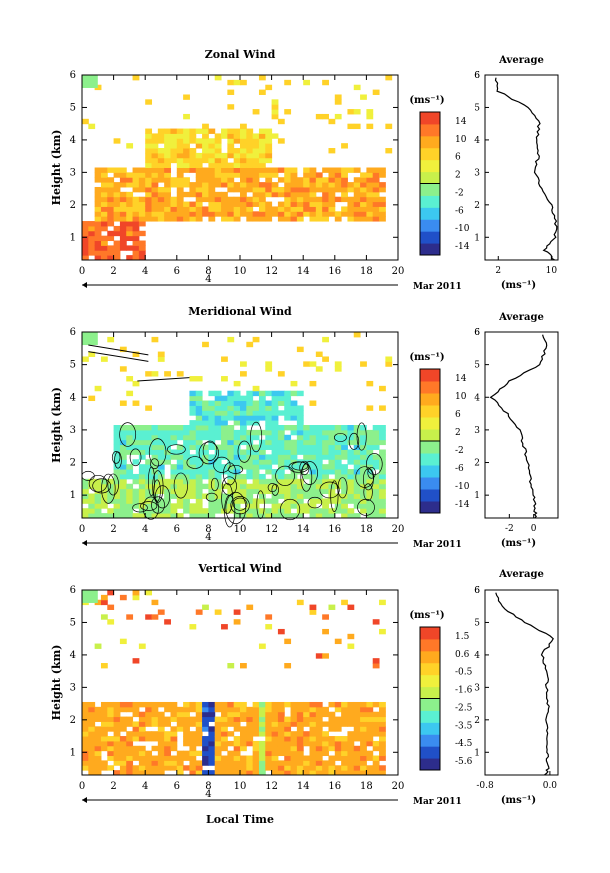 Image resolution: width=610 pixels, height=873 pixels. Describe the element at coordinates (459, 193) in the screenshot. I see `colorbar-tick-label: -2` at that location.